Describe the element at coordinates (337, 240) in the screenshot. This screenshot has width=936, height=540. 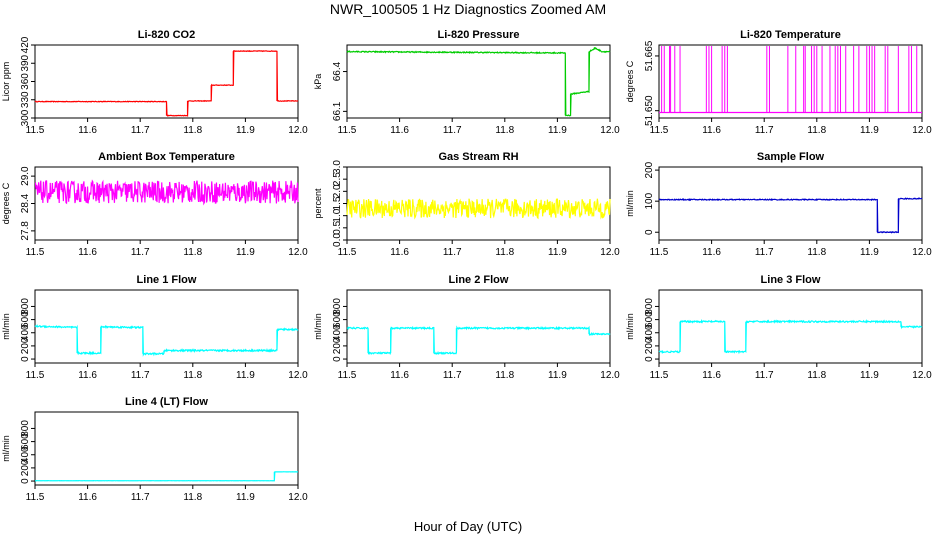
I see `y-tick-label: 0.0` at that location.